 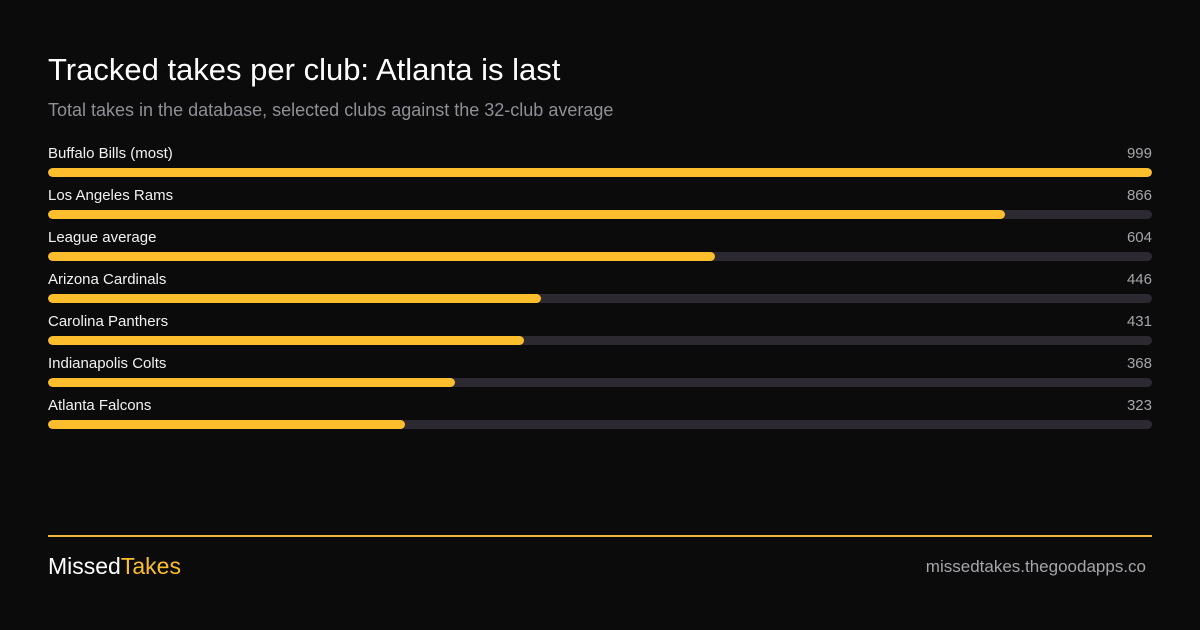 What do you see at coordinates (150, 566) in the screenshot?
I see `brand-logo-part2: Takes` at bounding box center [150, 566].